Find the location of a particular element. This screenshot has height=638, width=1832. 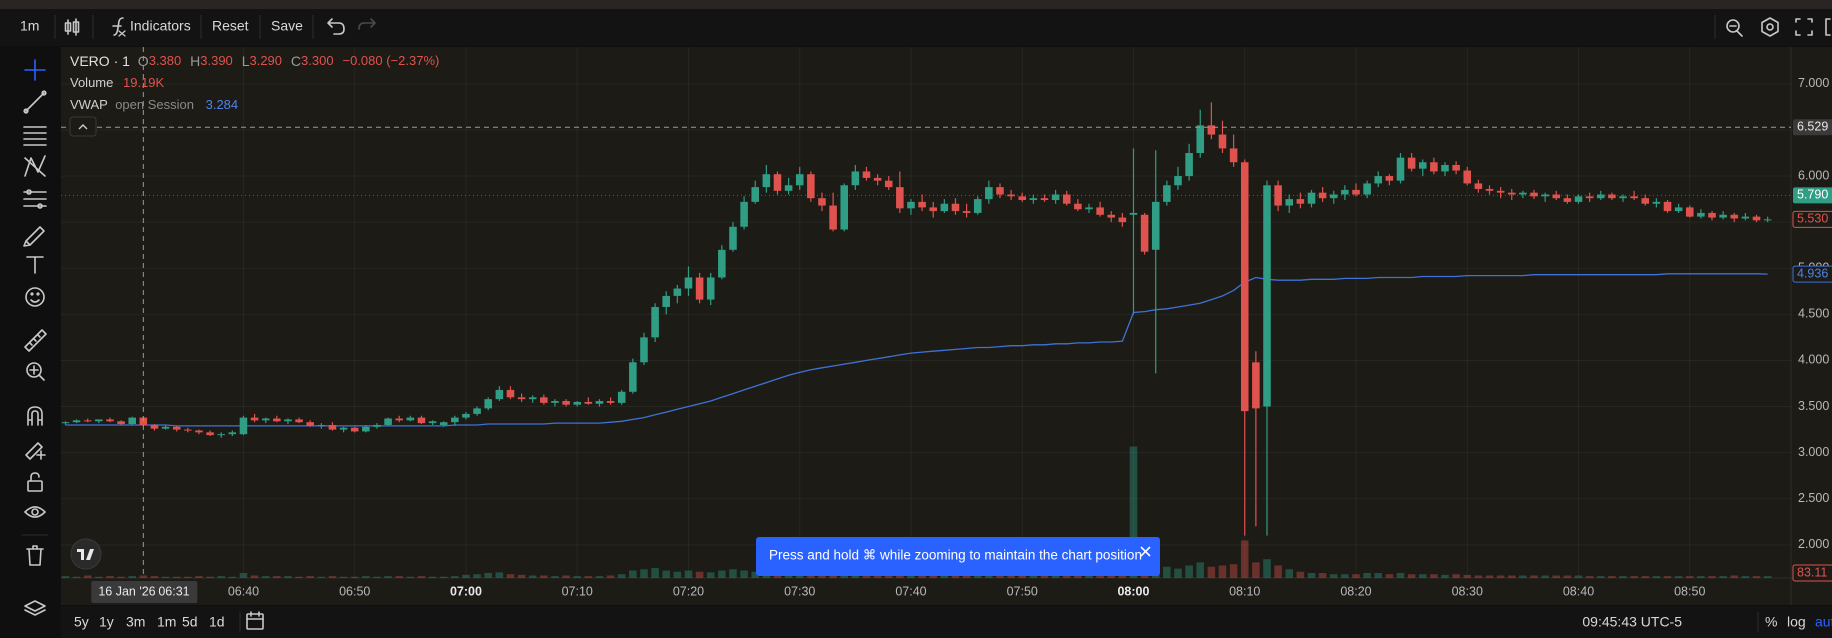

settings-button is located at coordinates (1770, 27).